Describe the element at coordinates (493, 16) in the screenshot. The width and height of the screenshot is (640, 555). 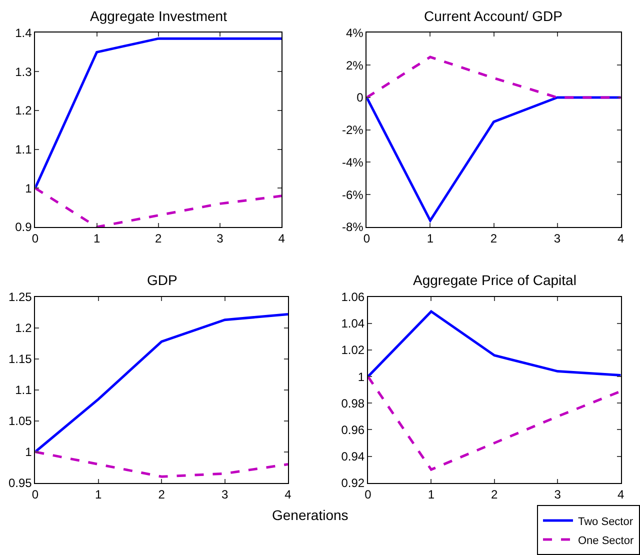
I see `chart-title: Current Account/ GDP` at that location.